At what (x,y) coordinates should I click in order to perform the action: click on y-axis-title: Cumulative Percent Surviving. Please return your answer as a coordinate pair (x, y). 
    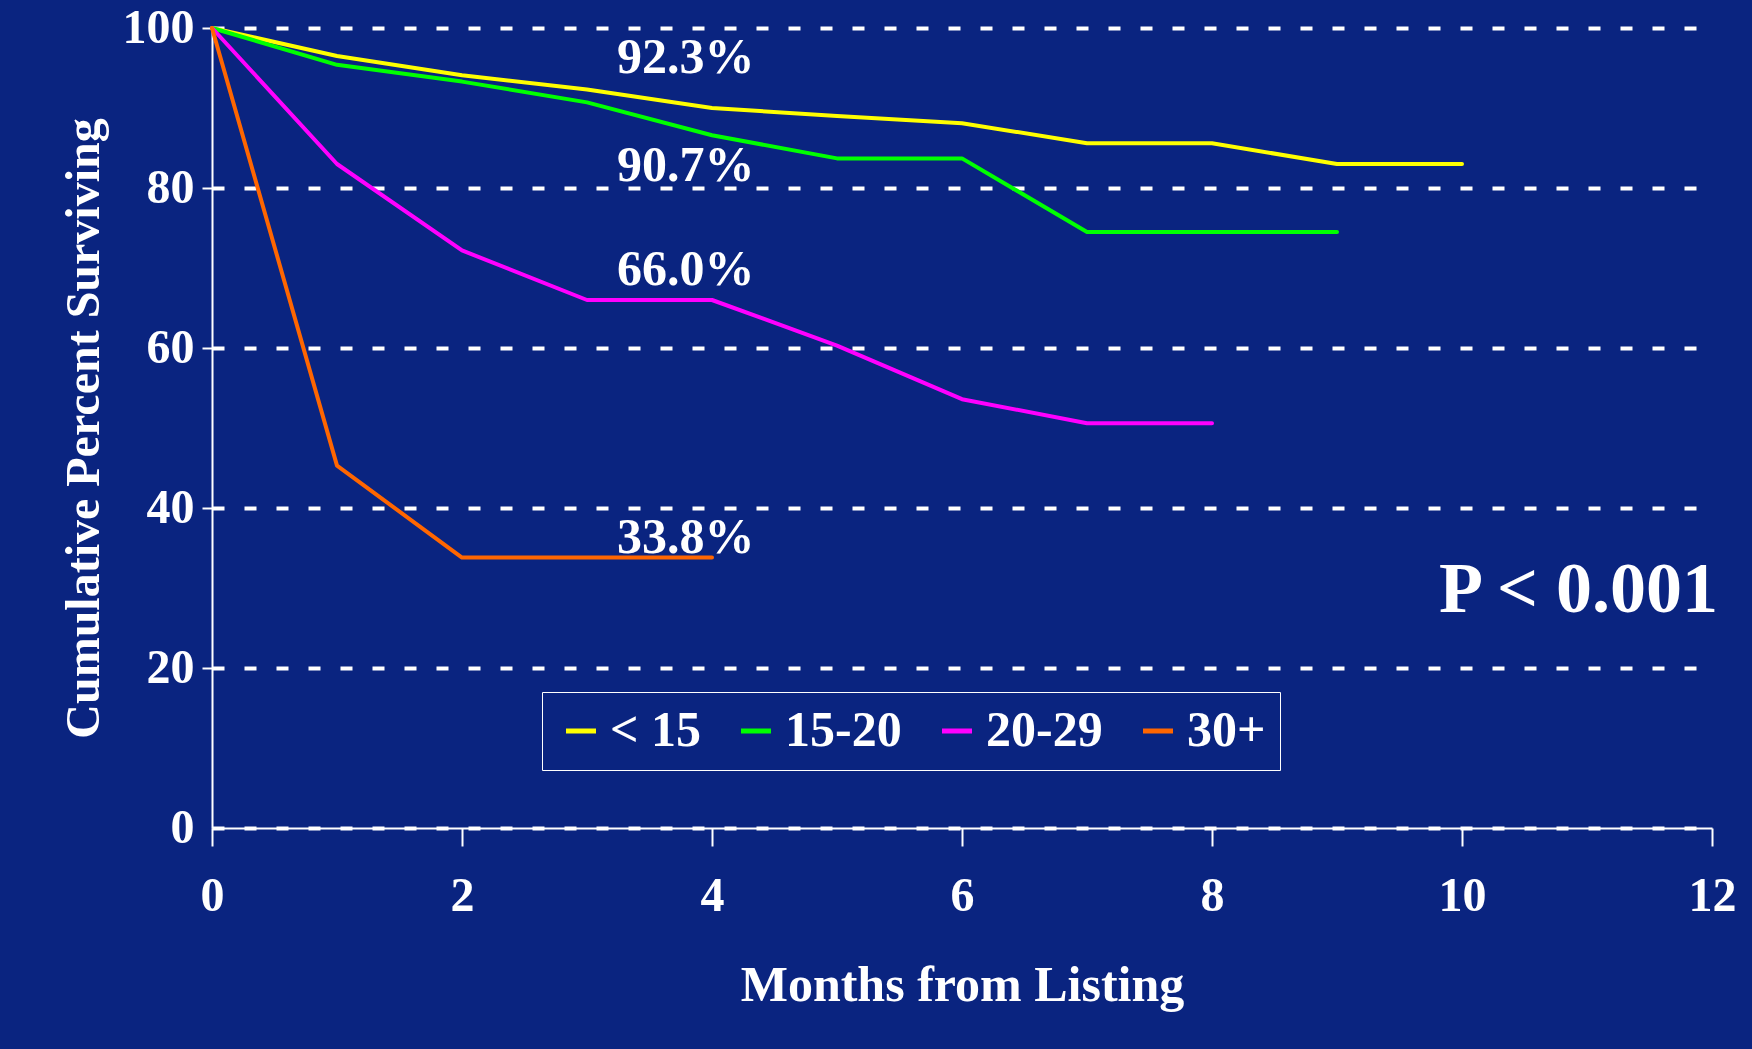
    Looking at the image, I should click on (82, 428).